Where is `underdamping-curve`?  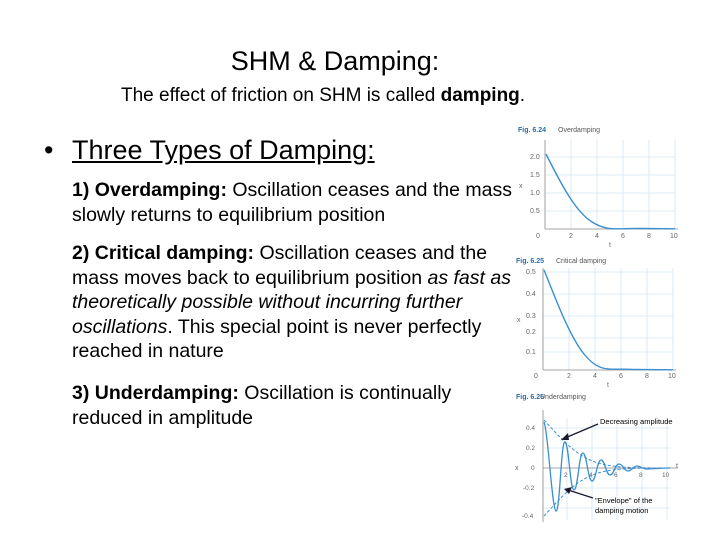 underdamping-curve is located at coordinates (607, 466).